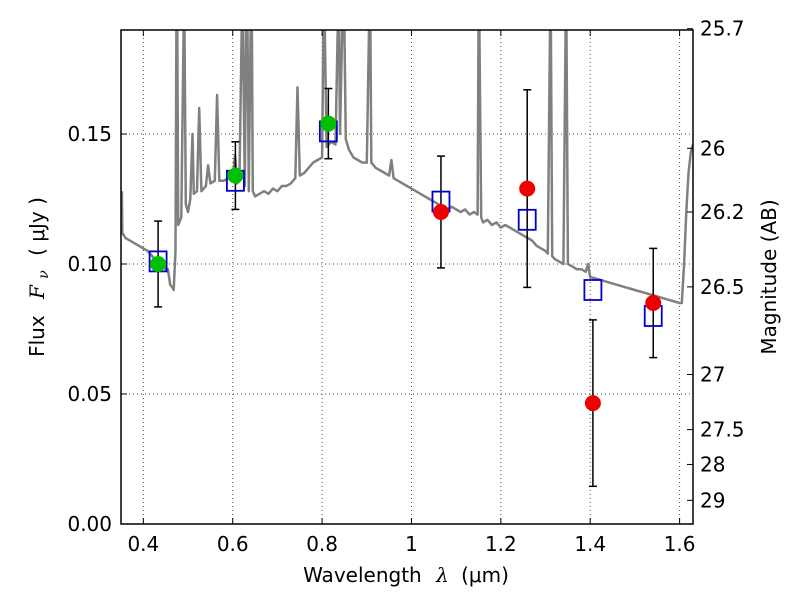 The image size is (800, 600). I want to click on x-tick-label: 0.4, so click(143, 544).